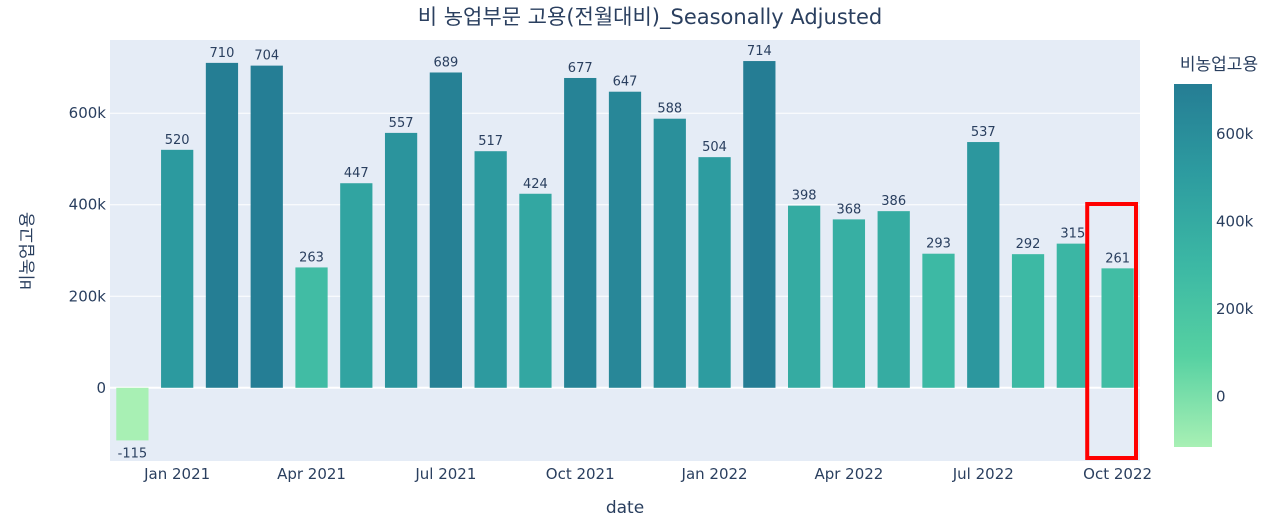 This screenshot has width=1280, height=524. Describe the element at coordinates (1235, 134) in the screenshot. I see `colorbar-tick-label: 600k` at that location.